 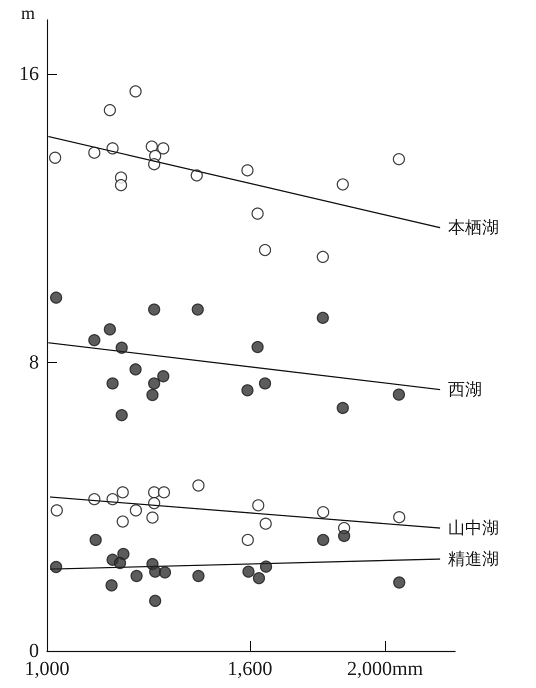 What do you see at coordinates (34, 363) in the screenshot?
I see `y-tick-label: 8` at bounding box center [34, 363].